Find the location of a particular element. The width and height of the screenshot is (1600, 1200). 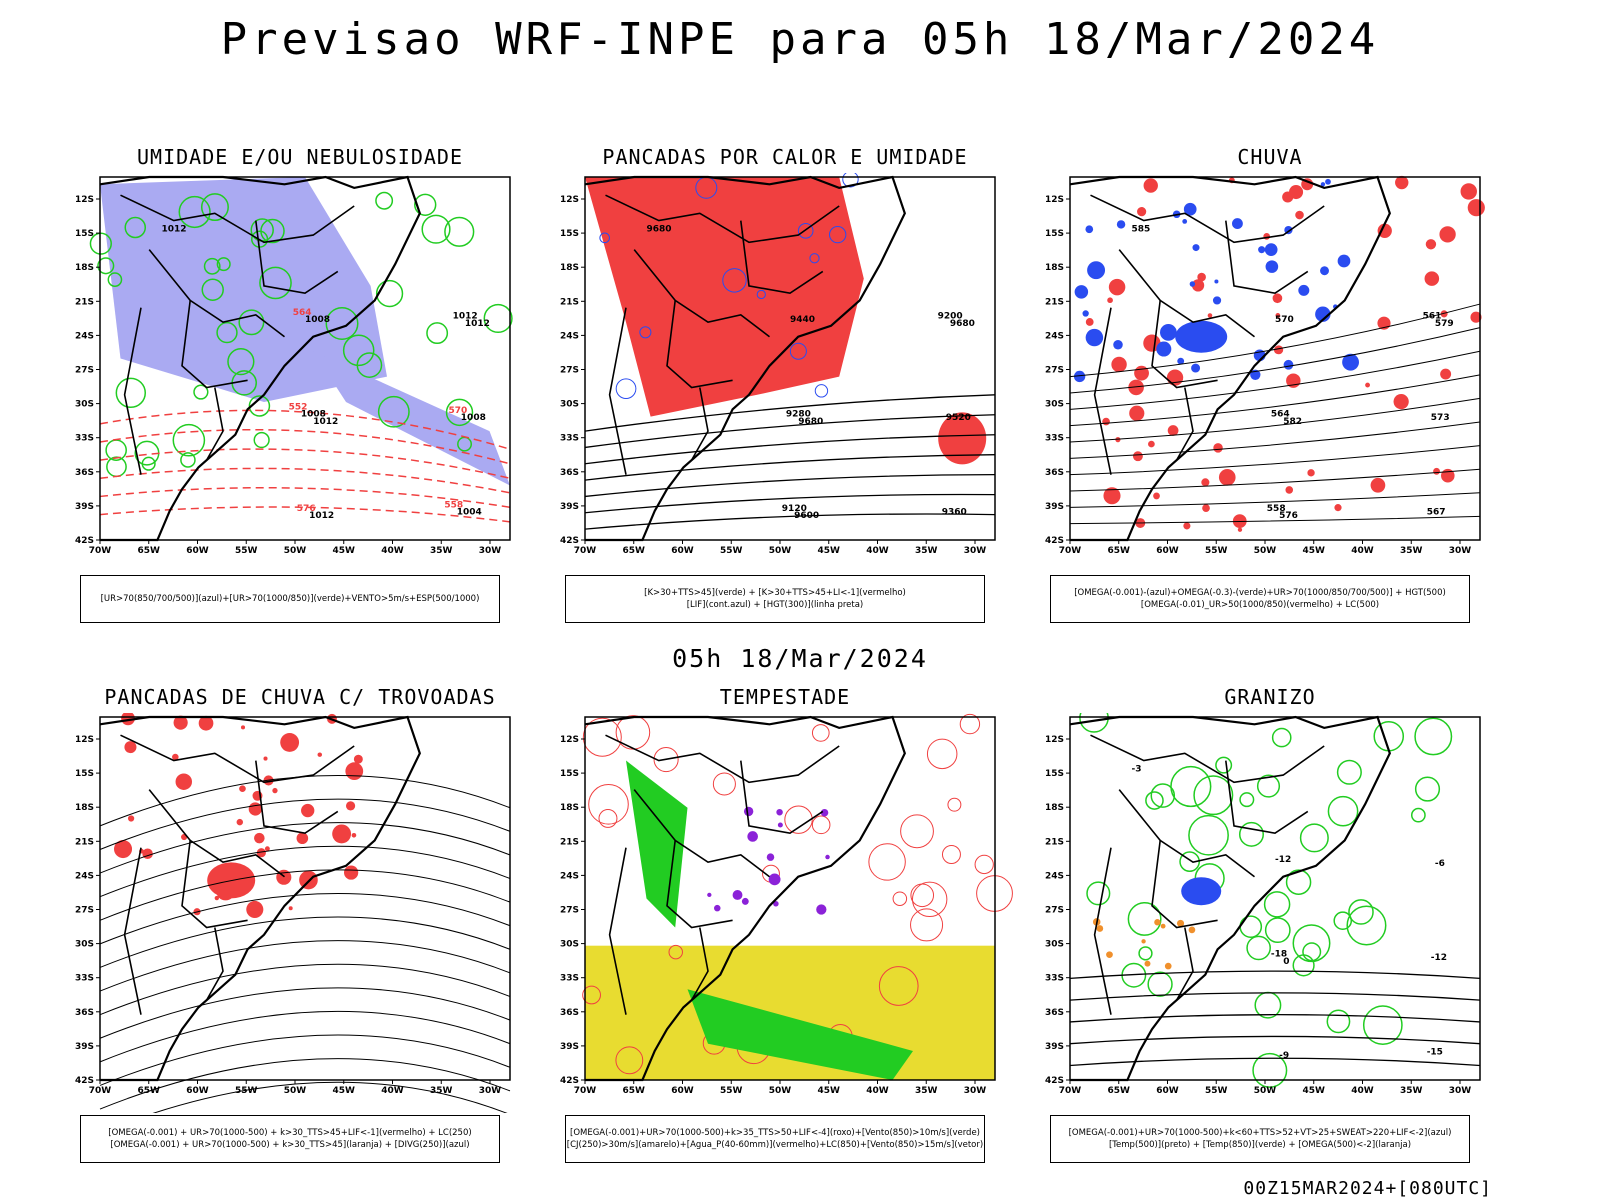

jet-area is located at coordinates (790, 1012).